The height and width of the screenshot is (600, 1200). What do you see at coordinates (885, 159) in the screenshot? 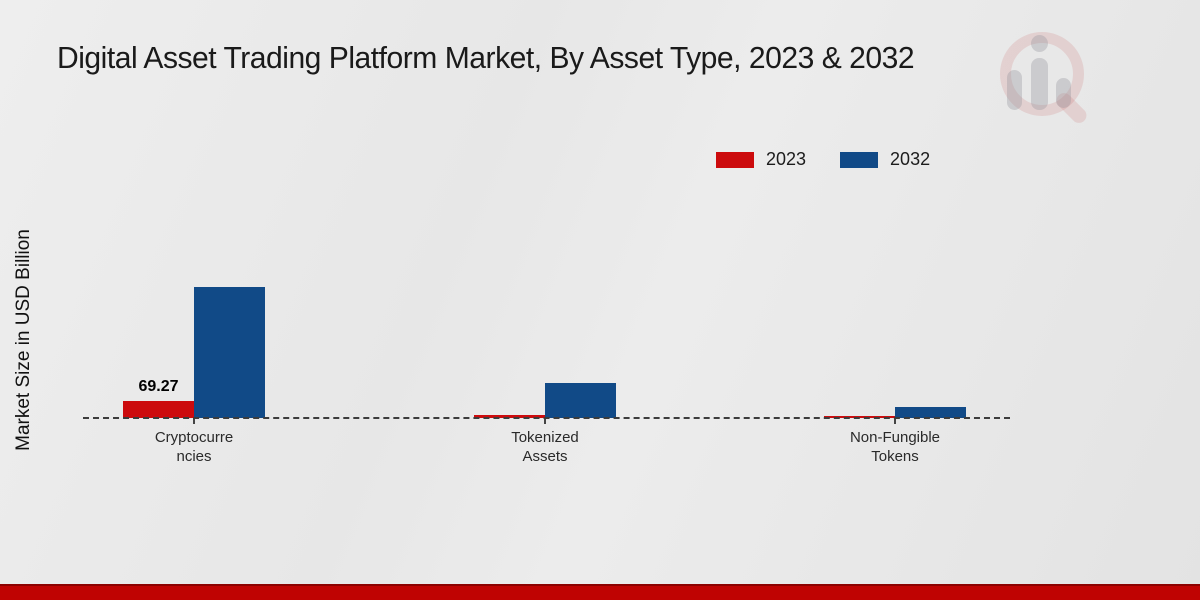
I see `legend-item-2032: 2032` at bounding box center [885, 159].